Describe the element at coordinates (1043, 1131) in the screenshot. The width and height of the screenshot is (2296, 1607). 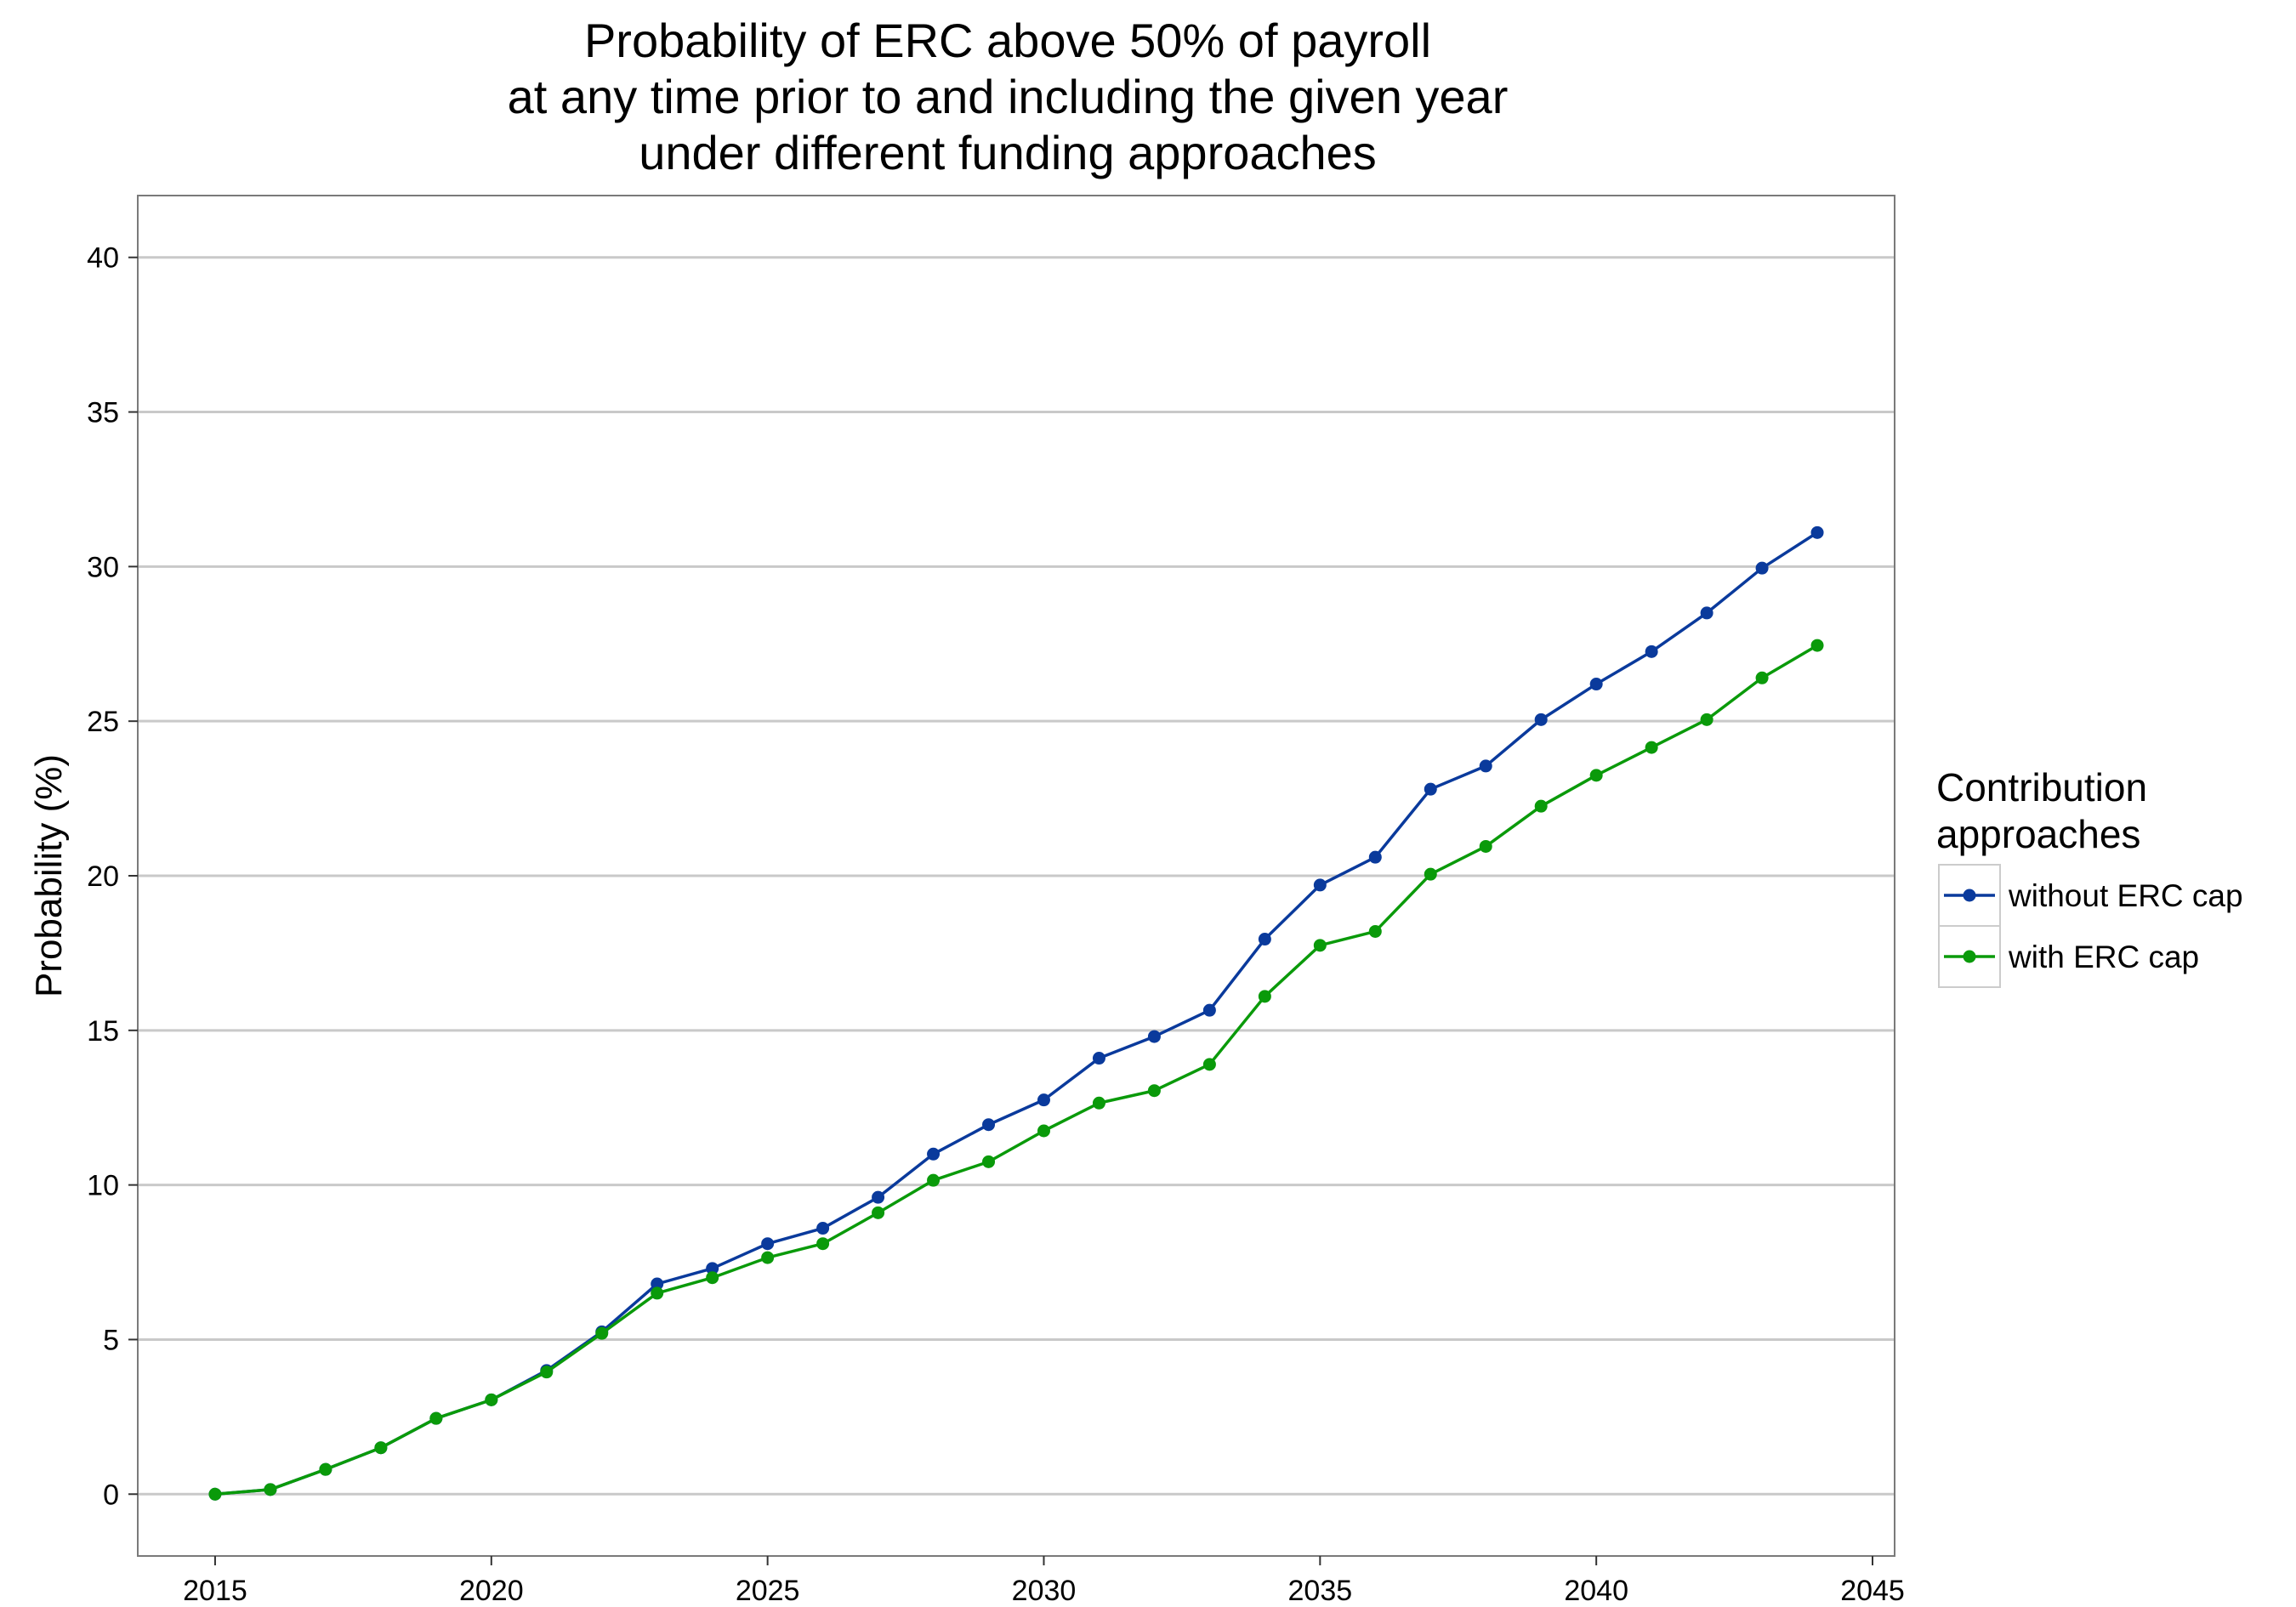
I see `data-point-with-erc-cap-2030` at that location.